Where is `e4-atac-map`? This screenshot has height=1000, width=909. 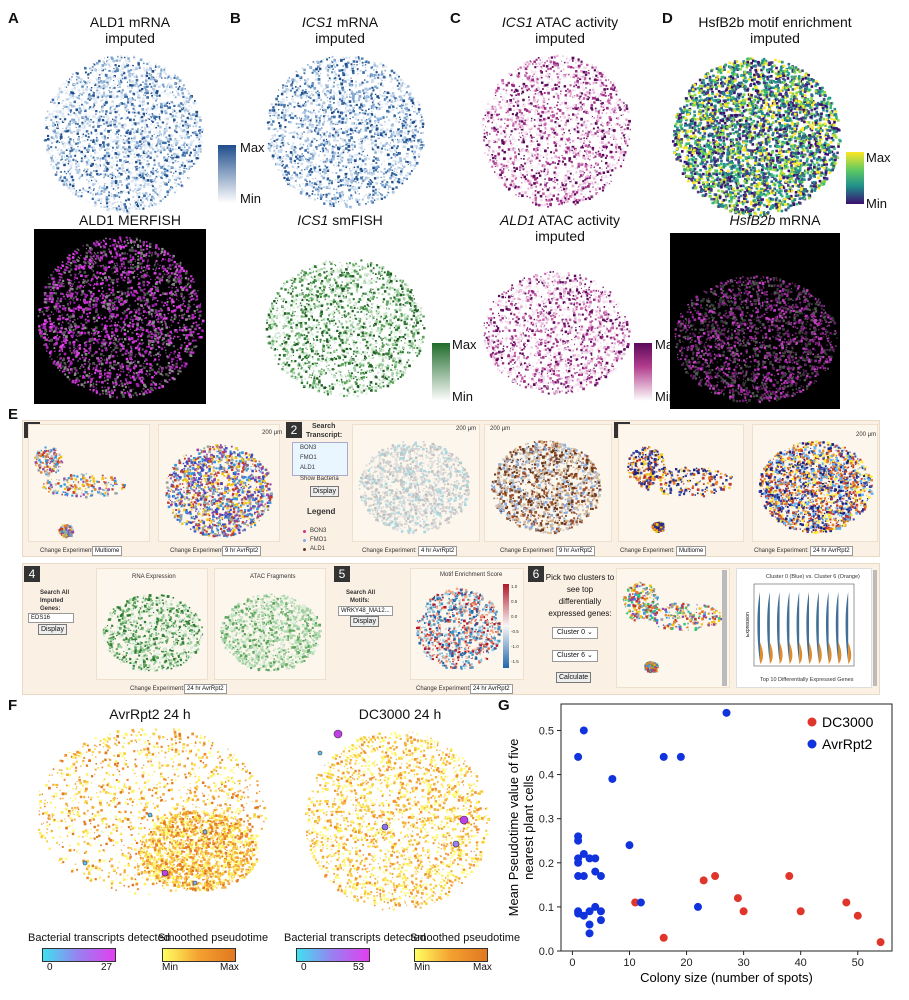
e4-atac-map is located at coordinates (271, 632).